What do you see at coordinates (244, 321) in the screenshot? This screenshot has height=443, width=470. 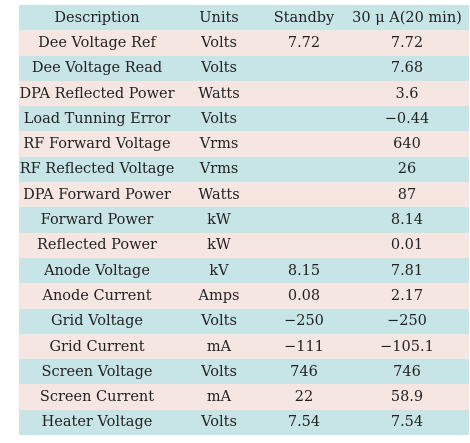 I see `table-row: Grid Voltage Volts −250 −250` at bounding box center [244, 321].